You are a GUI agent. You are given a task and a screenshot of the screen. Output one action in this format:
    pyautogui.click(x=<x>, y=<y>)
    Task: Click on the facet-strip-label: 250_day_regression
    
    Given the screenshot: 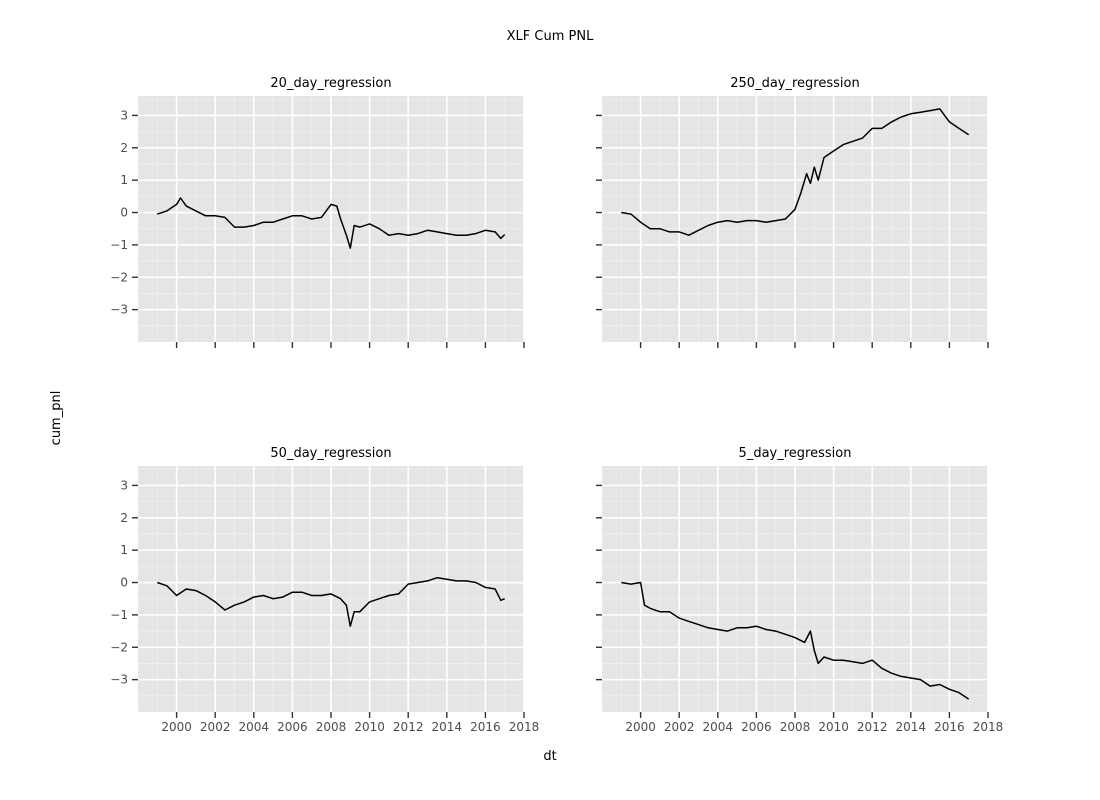 What is the action you would take?
    pyautogui.click(x=794, y=83)
    